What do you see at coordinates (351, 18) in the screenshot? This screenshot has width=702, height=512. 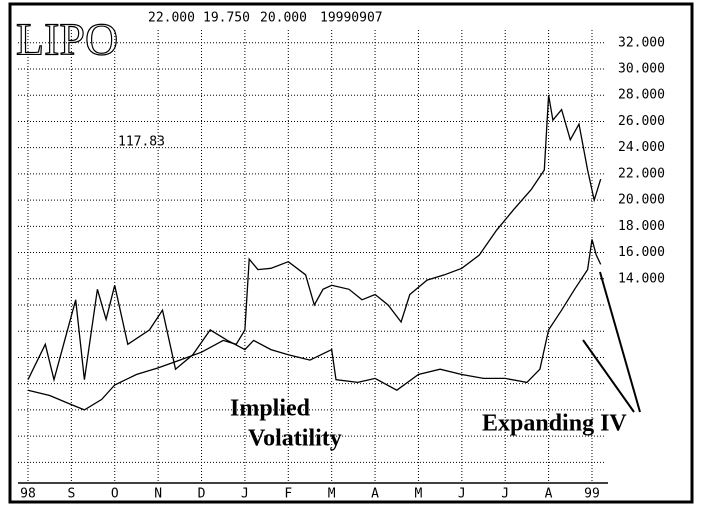 I see `header-value: 19990907` at bounding box center [351, 18].